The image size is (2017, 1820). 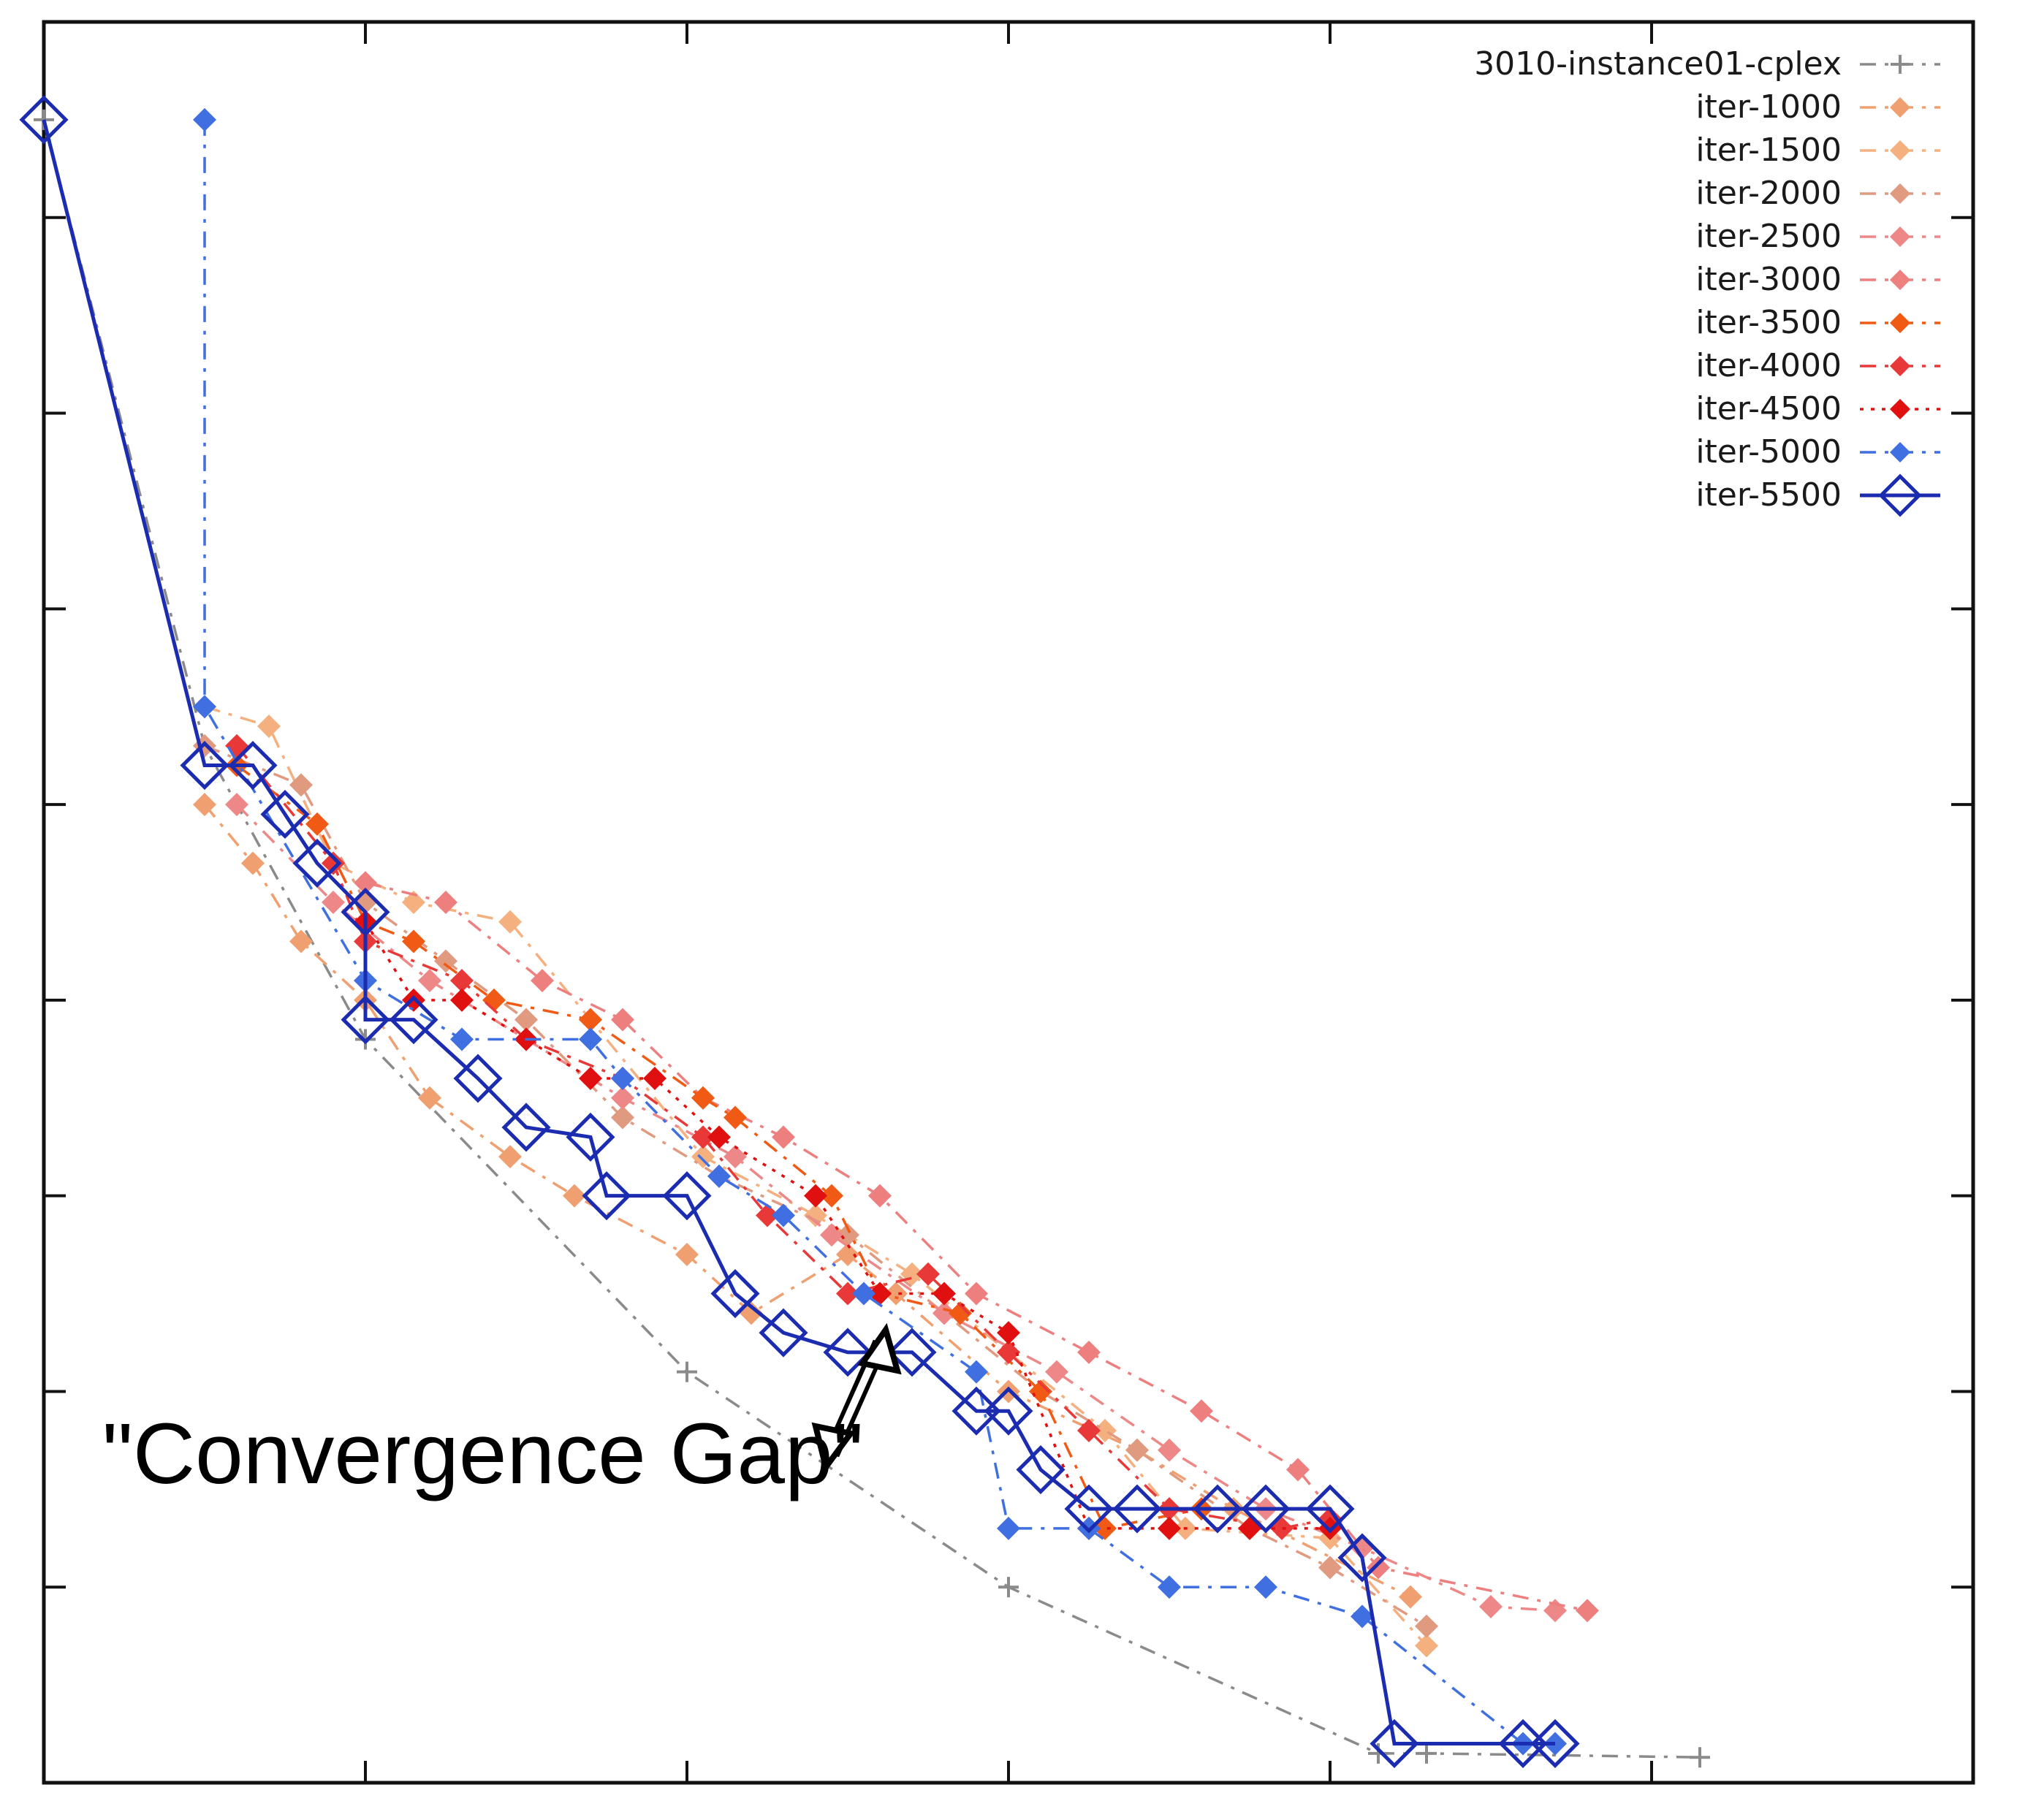 I want to click on legend-label-iter-5500: iter-5500, so click(x=1768, y=495).